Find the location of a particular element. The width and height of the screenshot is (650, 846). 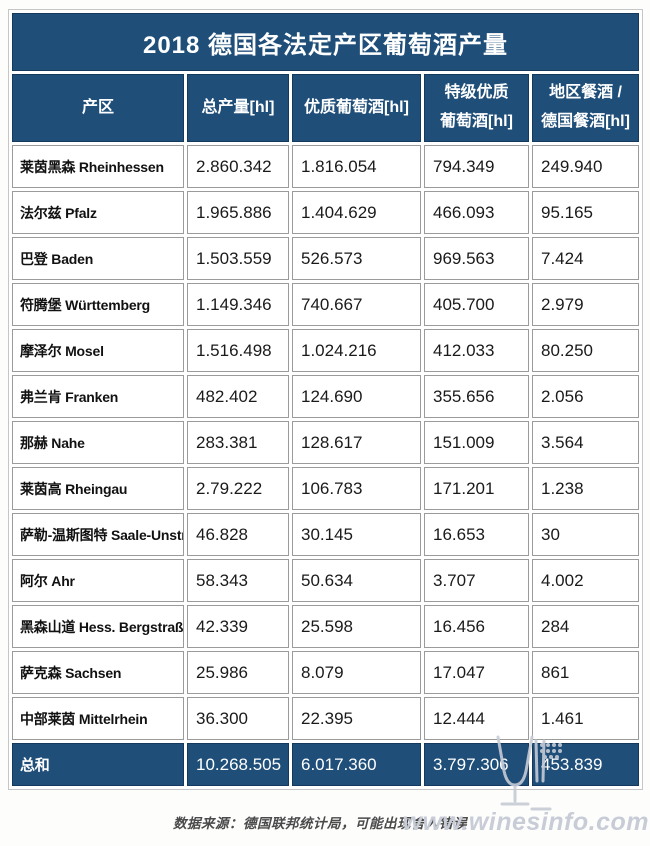

value-cell: 25.986 is located at coordinates (238, 672).